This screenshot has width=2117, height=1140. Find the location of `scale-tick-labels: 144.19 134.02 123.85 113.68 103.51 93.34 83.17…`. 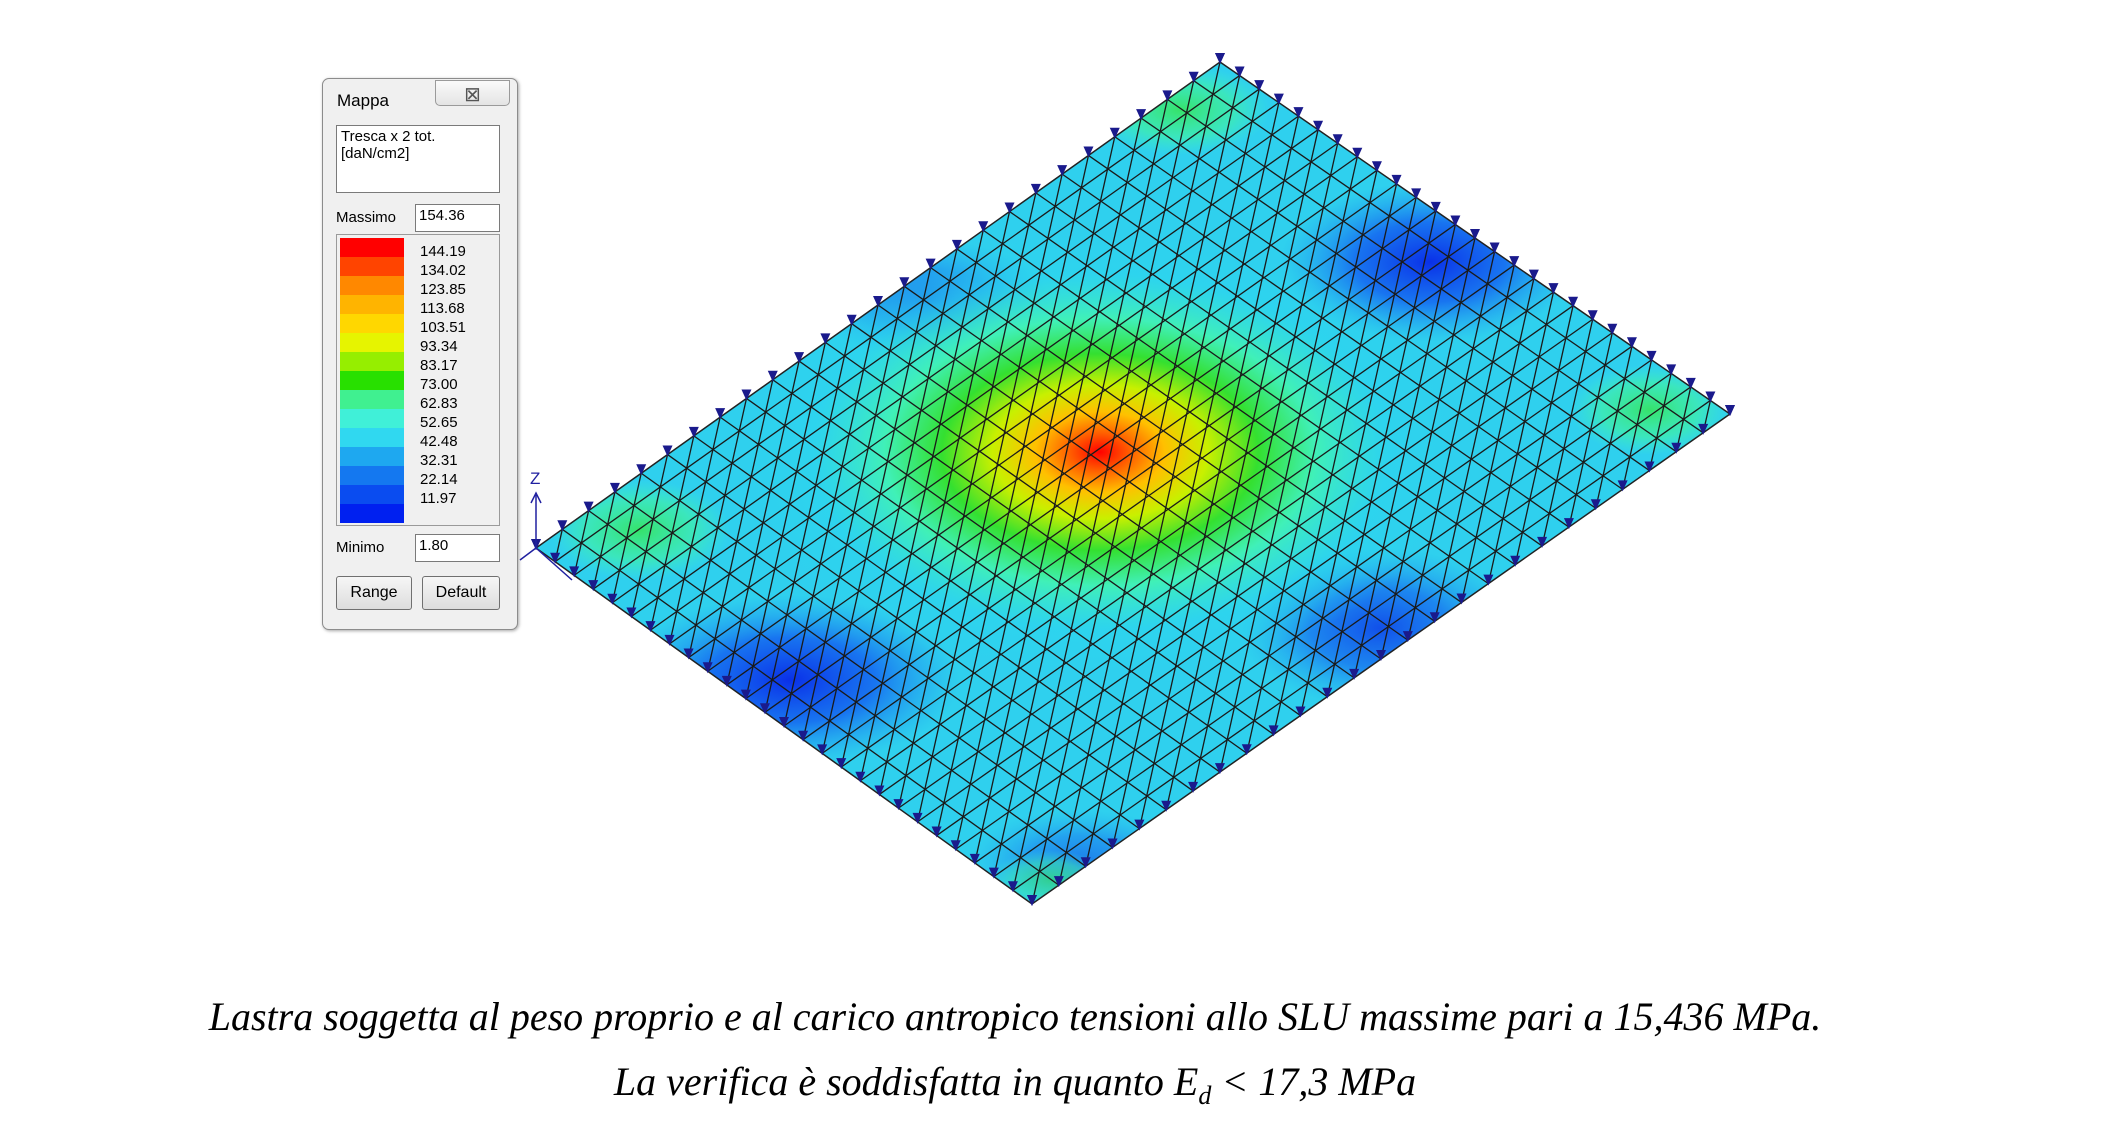

scale-tick-labels: 144.19 134.02 123.85 113.68 103.51 93.34 83.17… is located at coordinates (443, 375).